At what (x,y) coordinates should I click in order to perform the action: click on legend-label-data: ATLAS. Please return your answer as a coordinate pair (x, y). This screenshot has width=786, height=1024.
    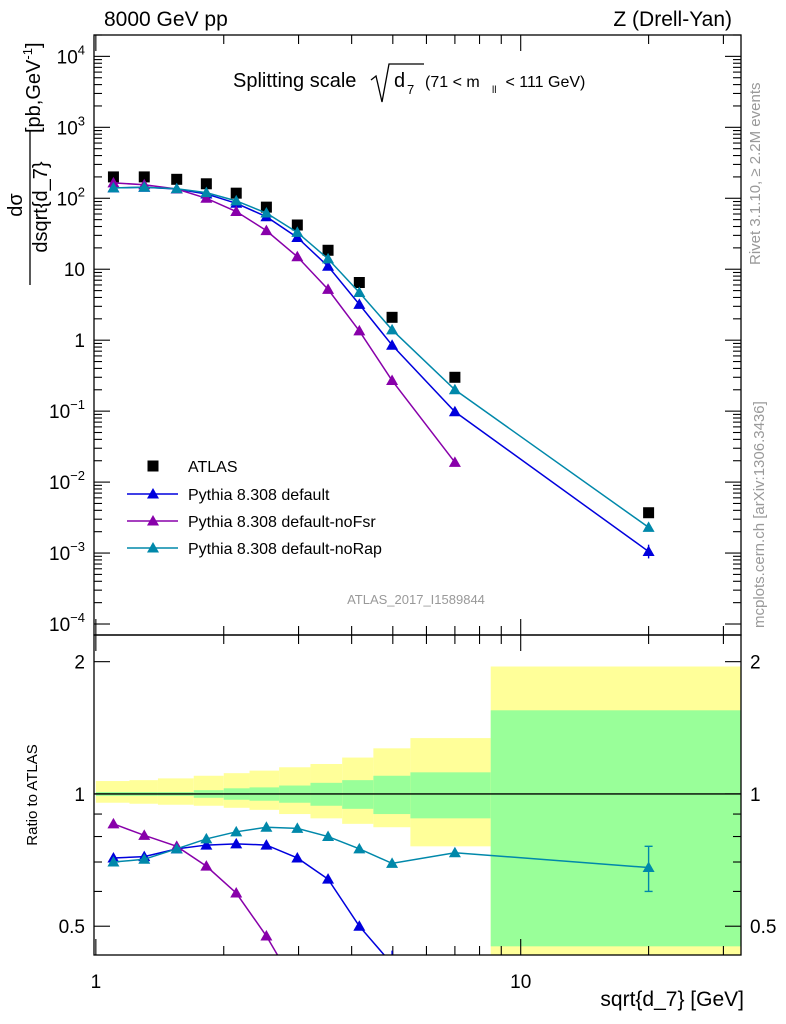
    Looking at the image, I should click on (213, 467).